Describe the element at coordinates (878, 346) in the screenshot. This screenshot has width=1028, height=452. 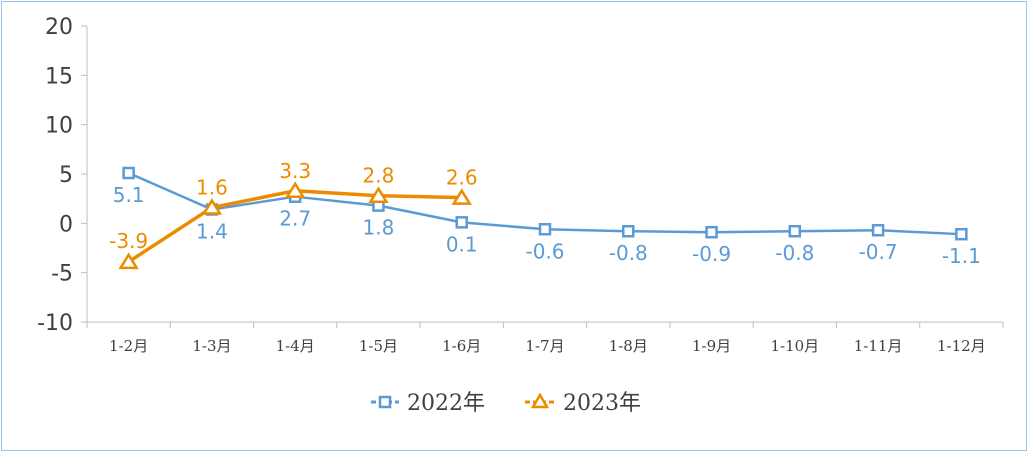
I see `x-tick-label: 1-11月` at that location.